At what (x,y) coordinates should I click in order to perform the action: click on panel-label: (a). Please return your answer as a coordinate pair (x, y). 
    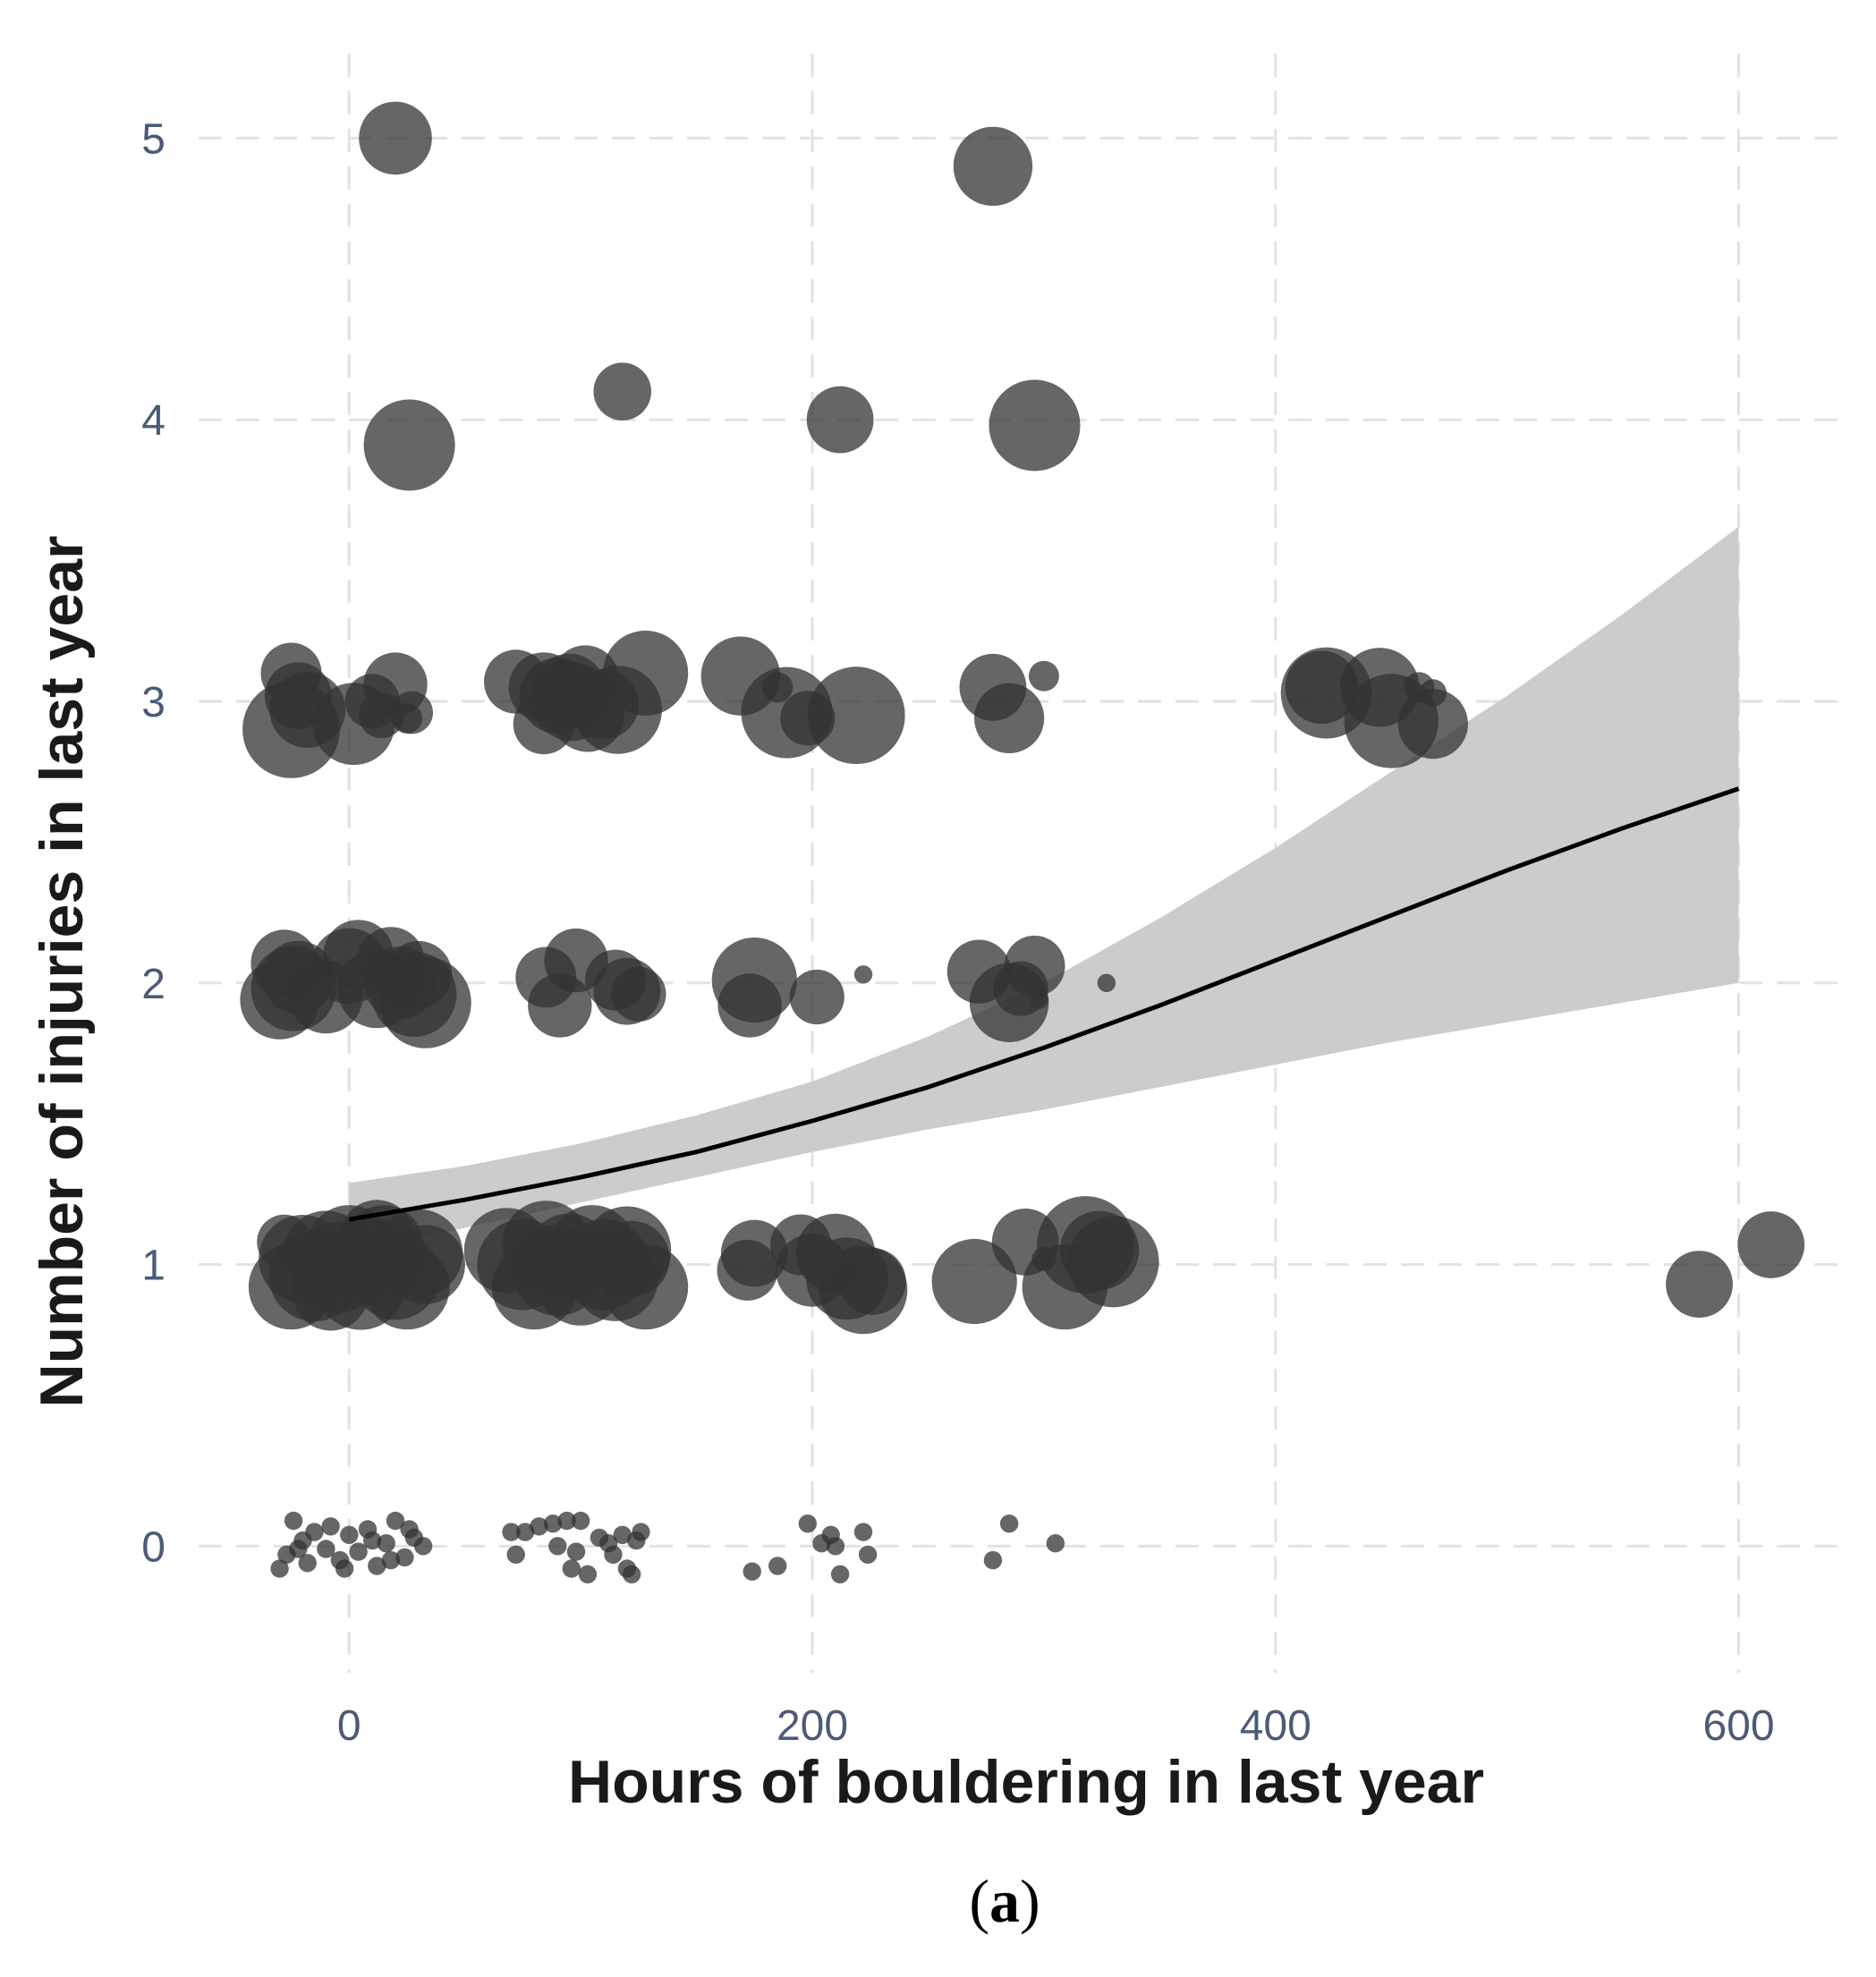
    Looking at the image, I should click on (1004, 1901).